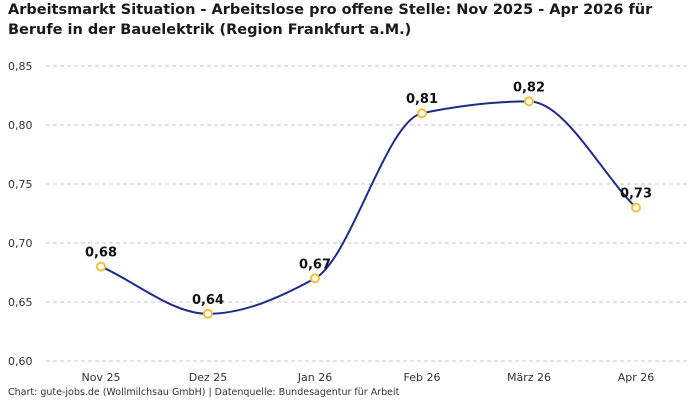 The image size is (700, 400). I want to click on y-tick-label: 0,70, so click(20, 243).